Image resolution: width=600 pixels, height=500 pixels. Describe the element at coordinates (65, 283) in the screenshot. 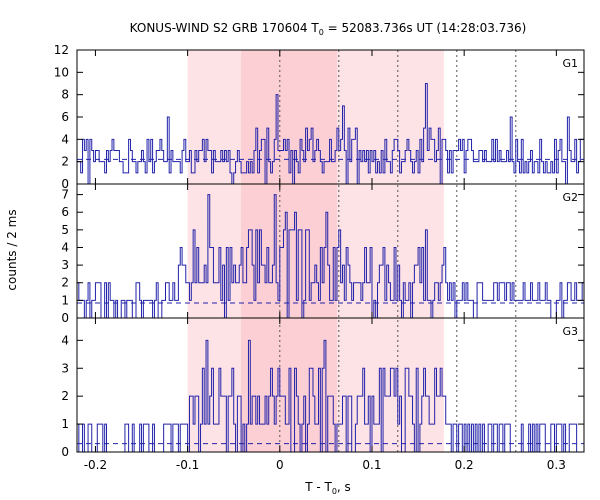

I see `y-tick-label-g2-2: 2` at that location.